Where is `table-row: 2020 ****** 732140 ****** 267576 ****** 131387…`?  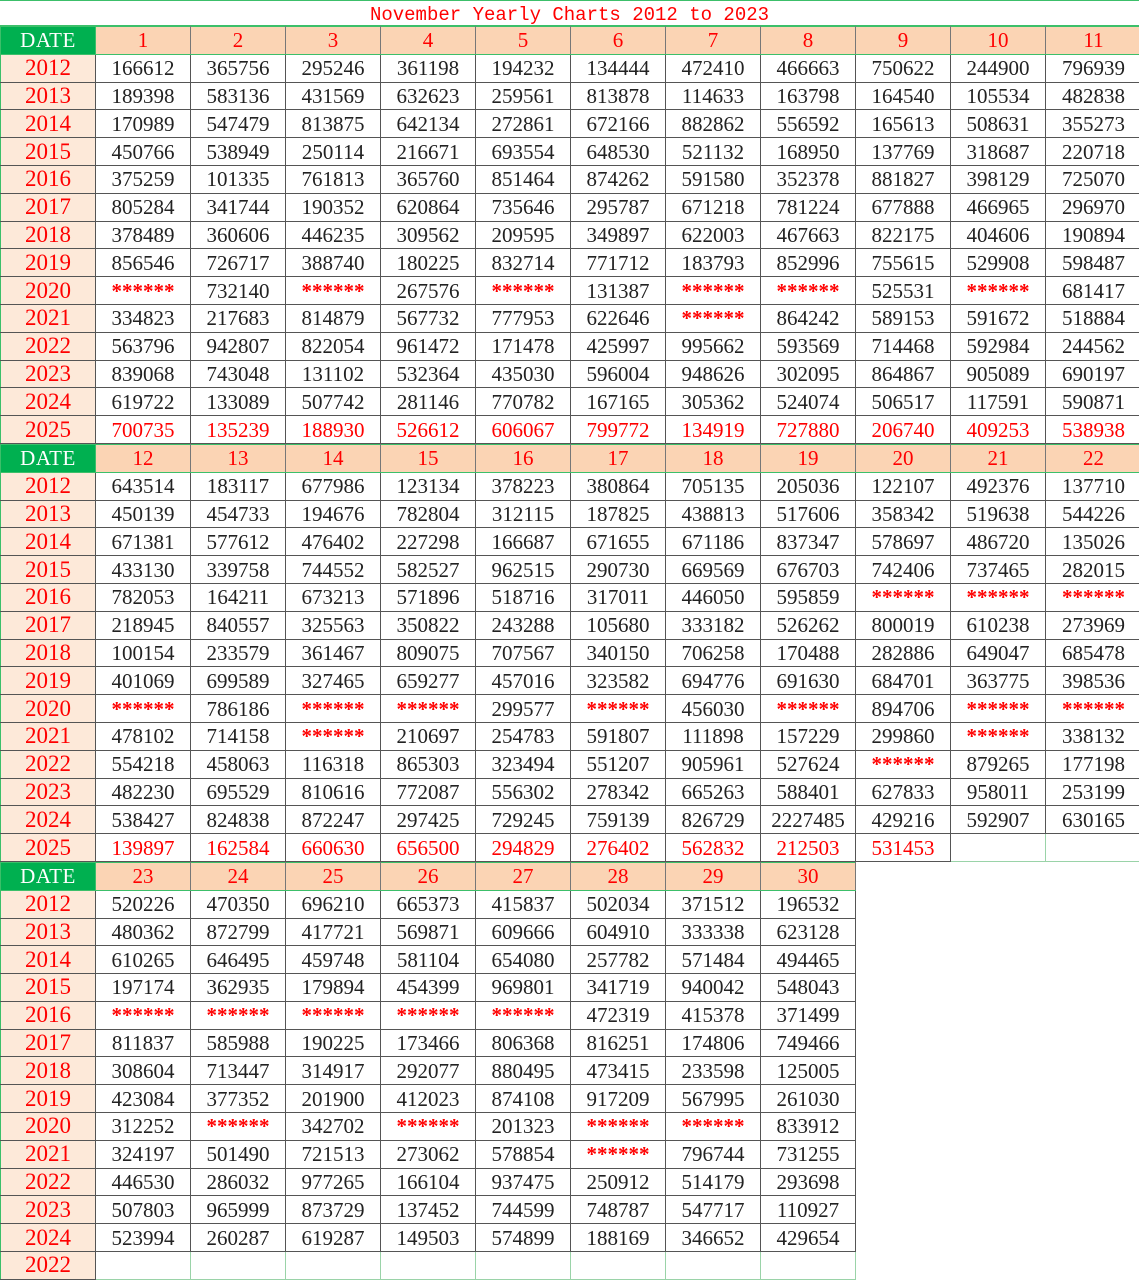 table-row: 2020 ****** 732140 ****** 267576 ****** 131387… is located at coordinates (569, 290).